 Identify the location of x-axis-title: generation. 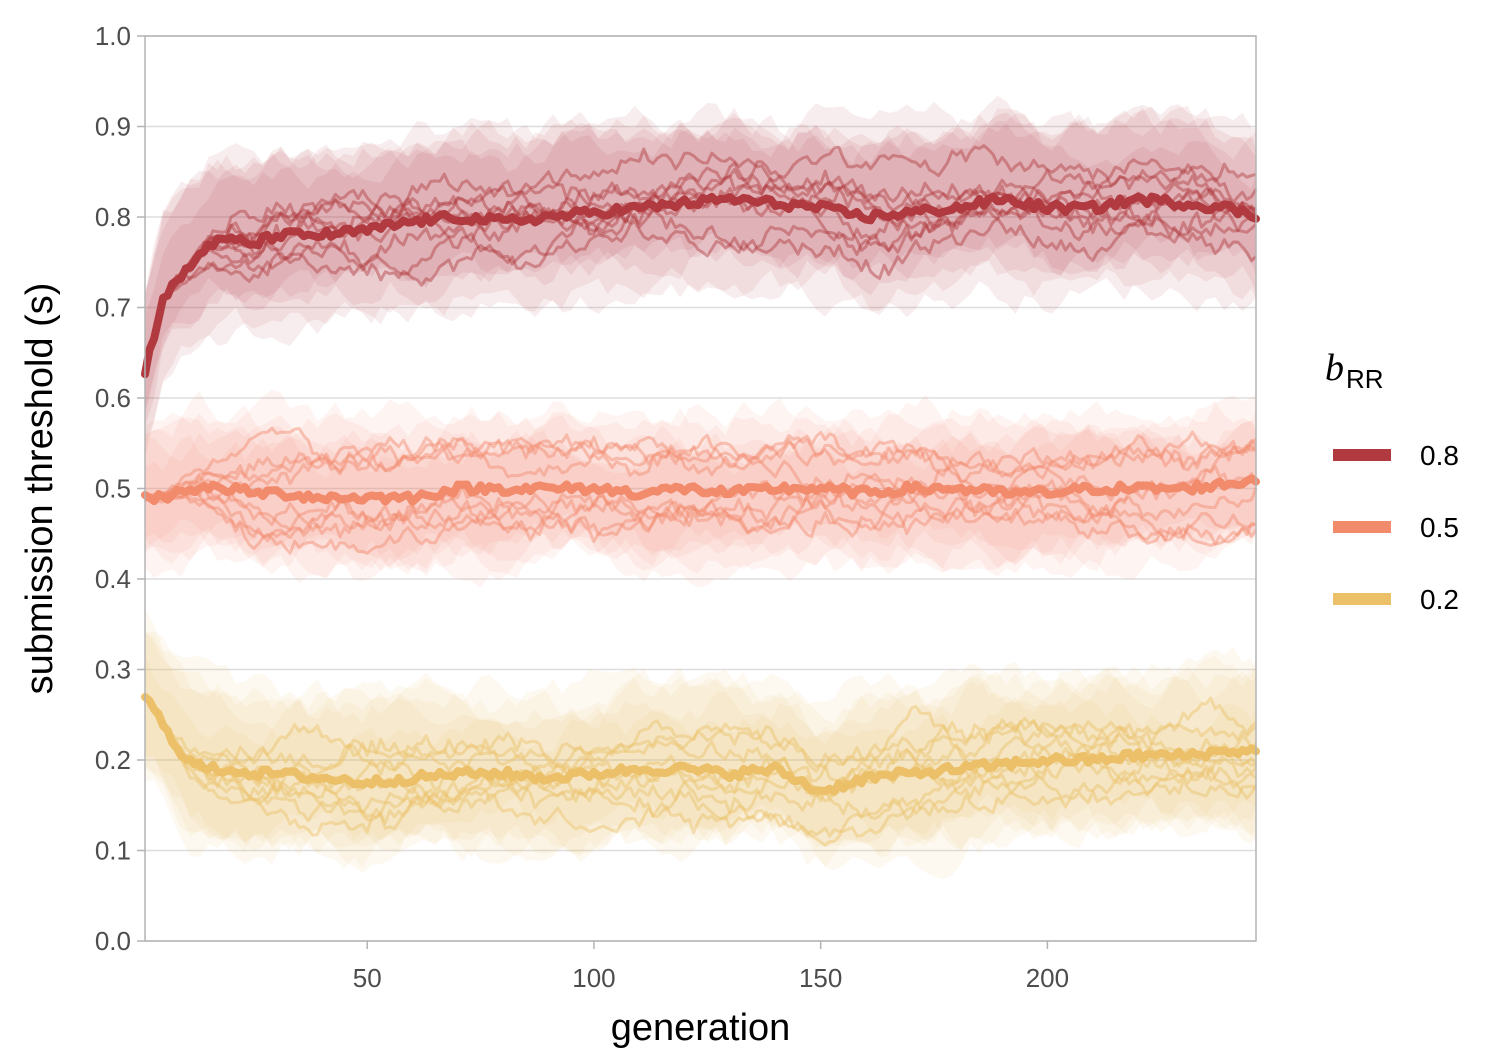
(701, 1028).